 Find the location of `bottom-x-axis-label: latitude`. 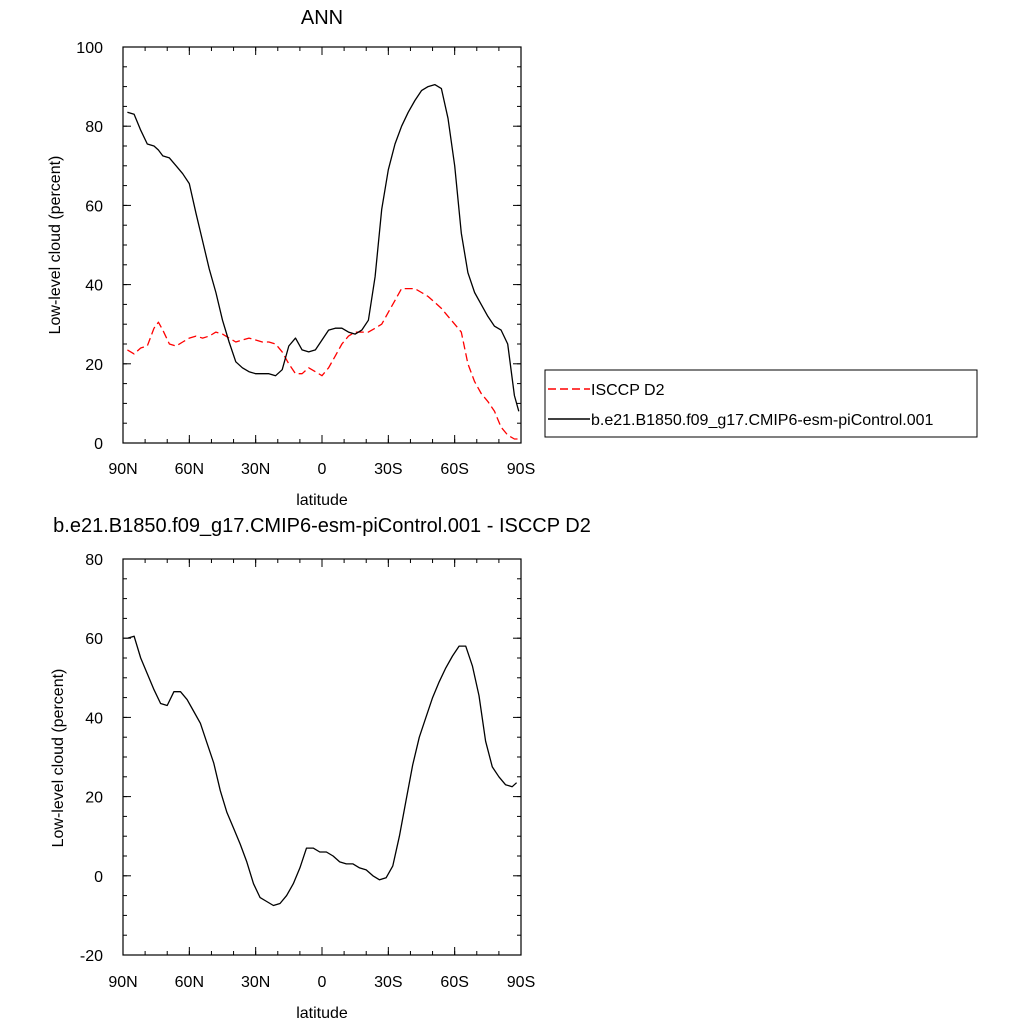

bottom-x-axis-label: latitude is located at coordinates (322, 1013).